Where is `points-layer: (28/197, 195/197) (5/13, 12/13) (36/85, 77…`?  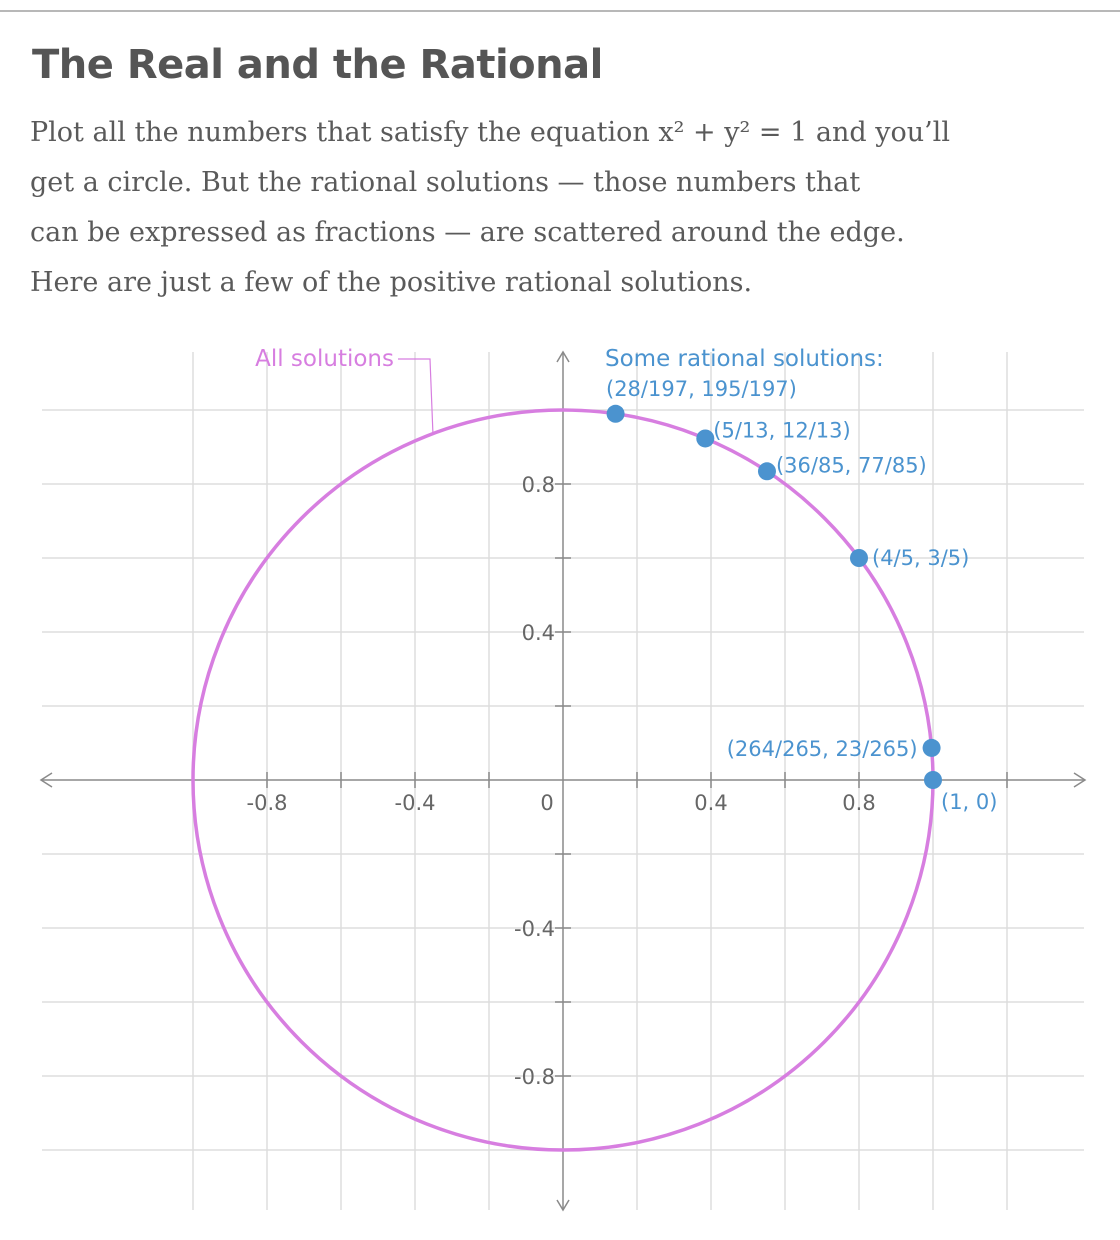
points-layer: (28/197, 195/197) (5/13, 12/13) (36/85, 77… is located at coordinates (801, 595).